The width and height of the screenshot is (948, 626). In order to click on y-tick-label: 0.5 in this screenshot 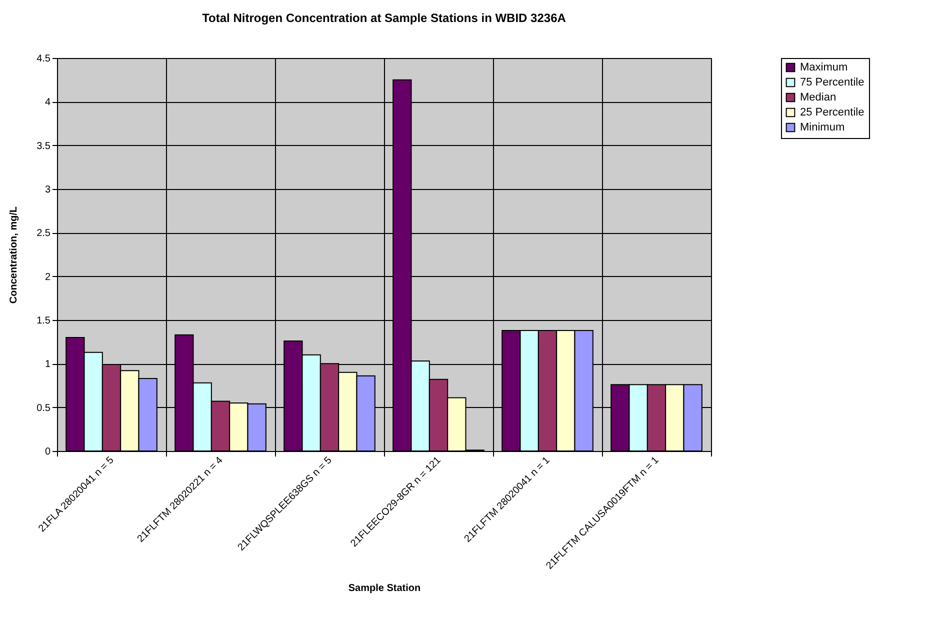, I will do `click(43, 408)`.